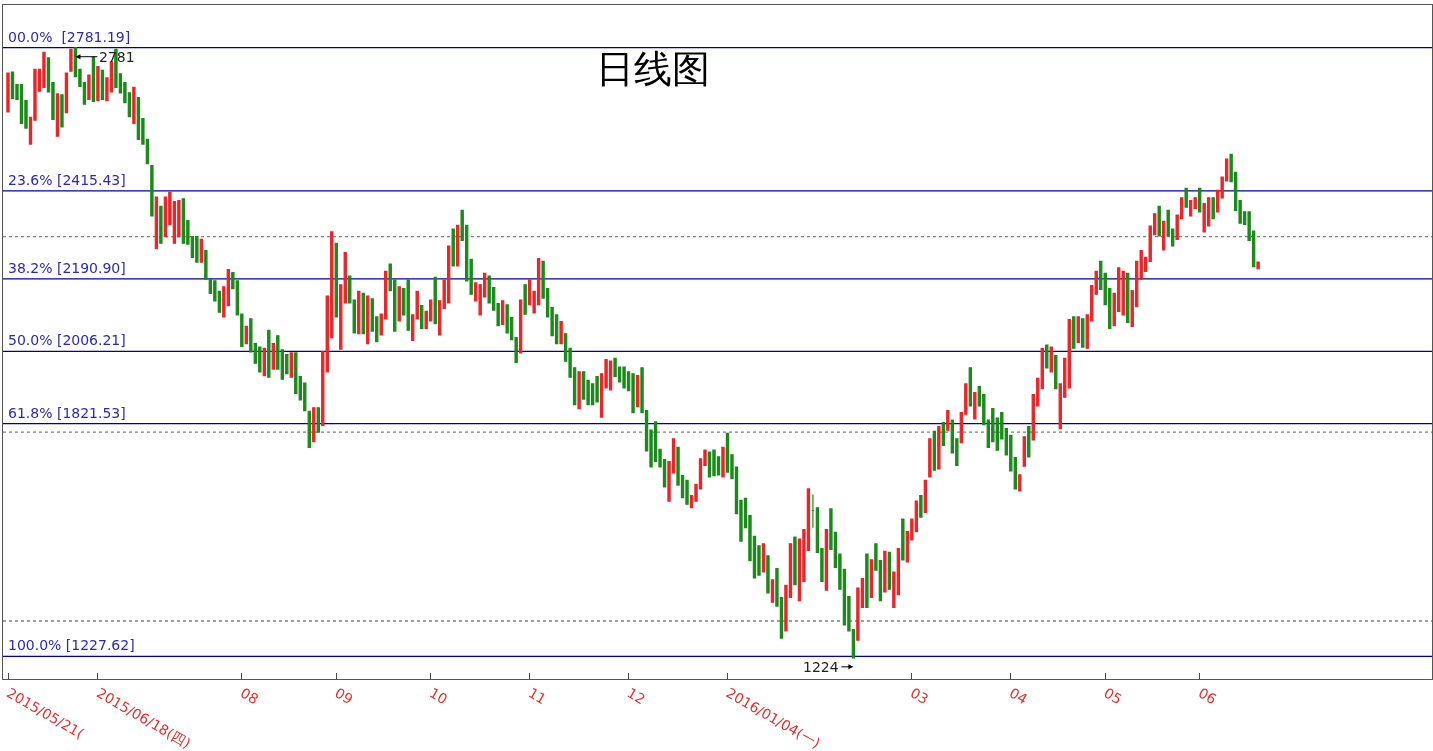 This screenshot has height=751, width=1433. Describe the element at coordinates (67, 413) in the screenshot. I see `ref-line-label: 61.8% [1821.53]` at that location.